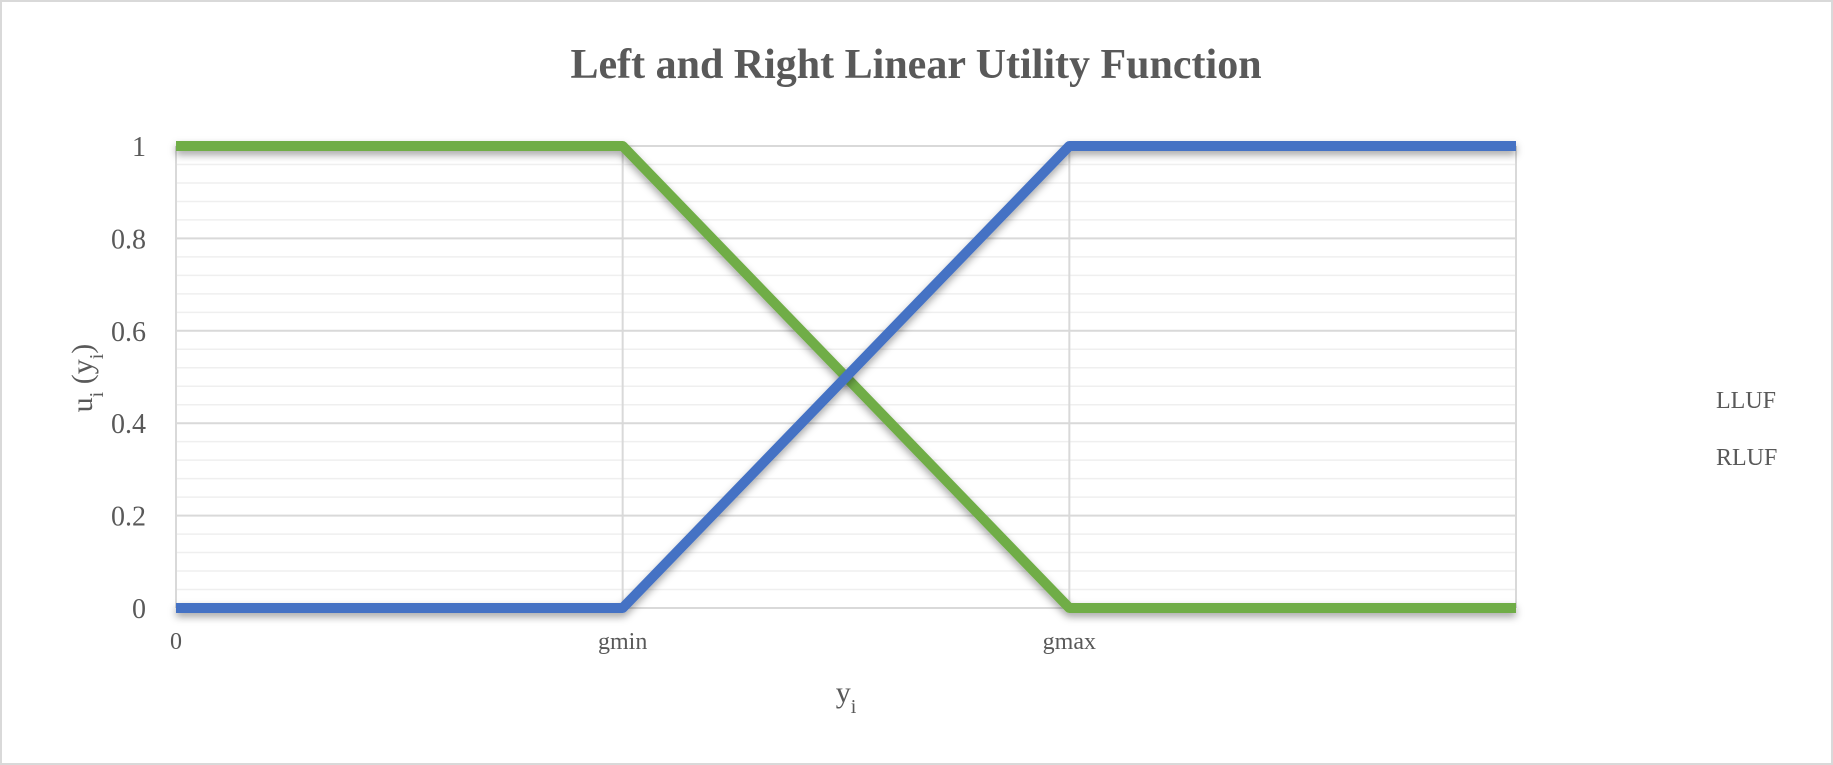 The width and height of the screenshot is (1833, 765). What do you see at coordinates (139, 609) in the screenshot?
I see `y-tick-label: 0` at bounding box center [139, 609].